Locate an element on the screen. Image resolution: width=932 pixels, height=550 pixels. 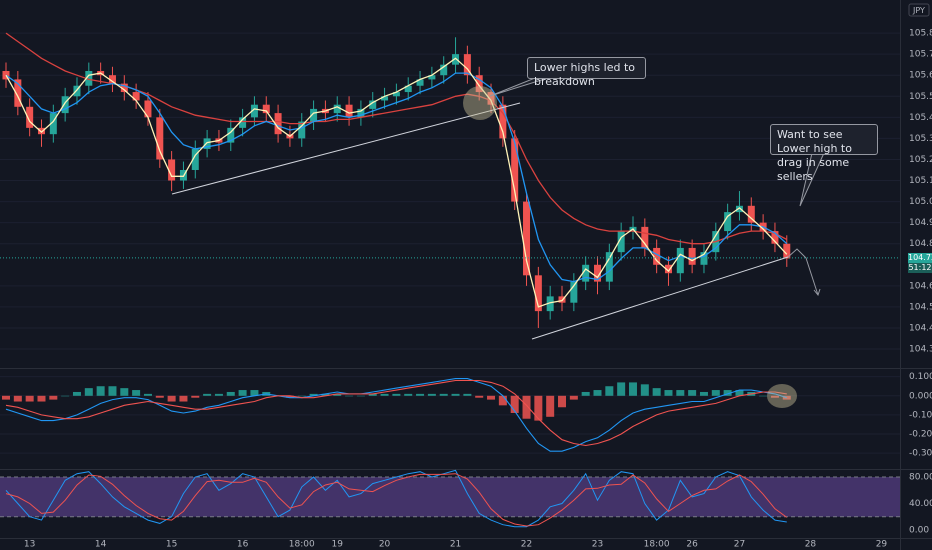
y-tick-label: 105.000 is located at coordinates (920, 202).